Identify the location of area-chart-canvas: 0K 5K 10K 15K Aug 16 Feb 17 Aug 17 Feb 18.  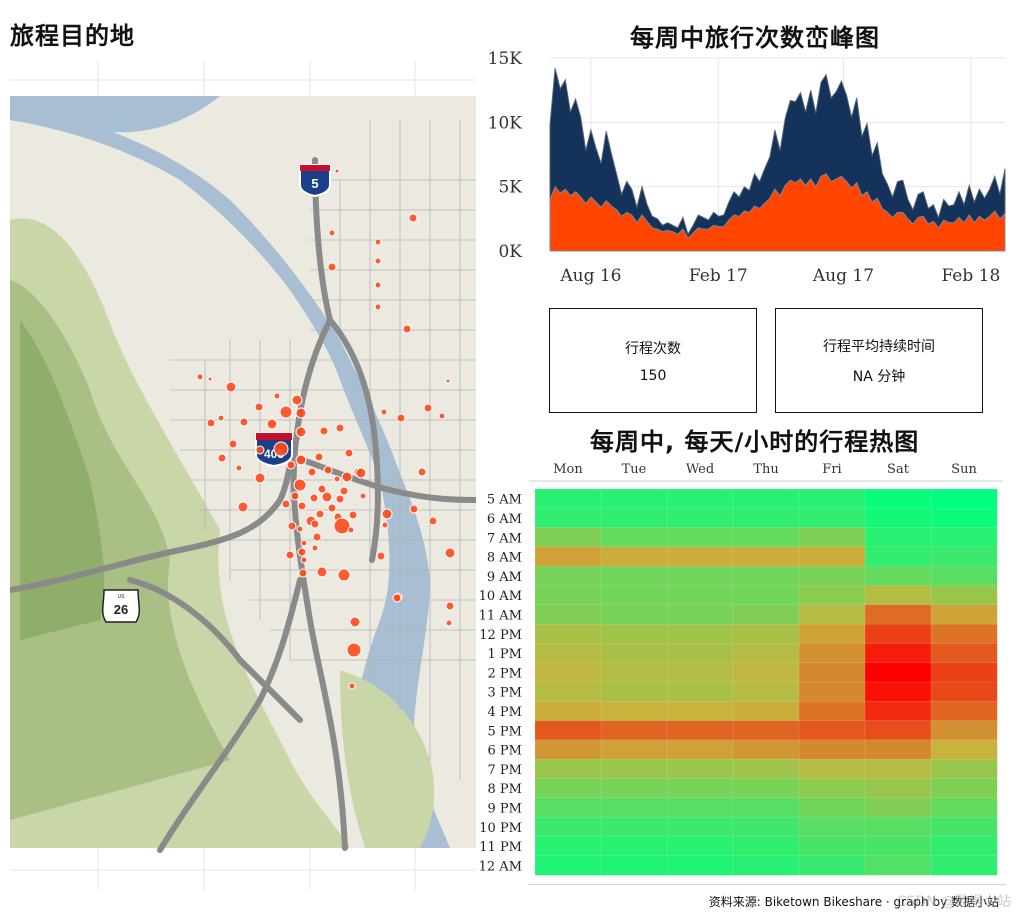
(745, 171).